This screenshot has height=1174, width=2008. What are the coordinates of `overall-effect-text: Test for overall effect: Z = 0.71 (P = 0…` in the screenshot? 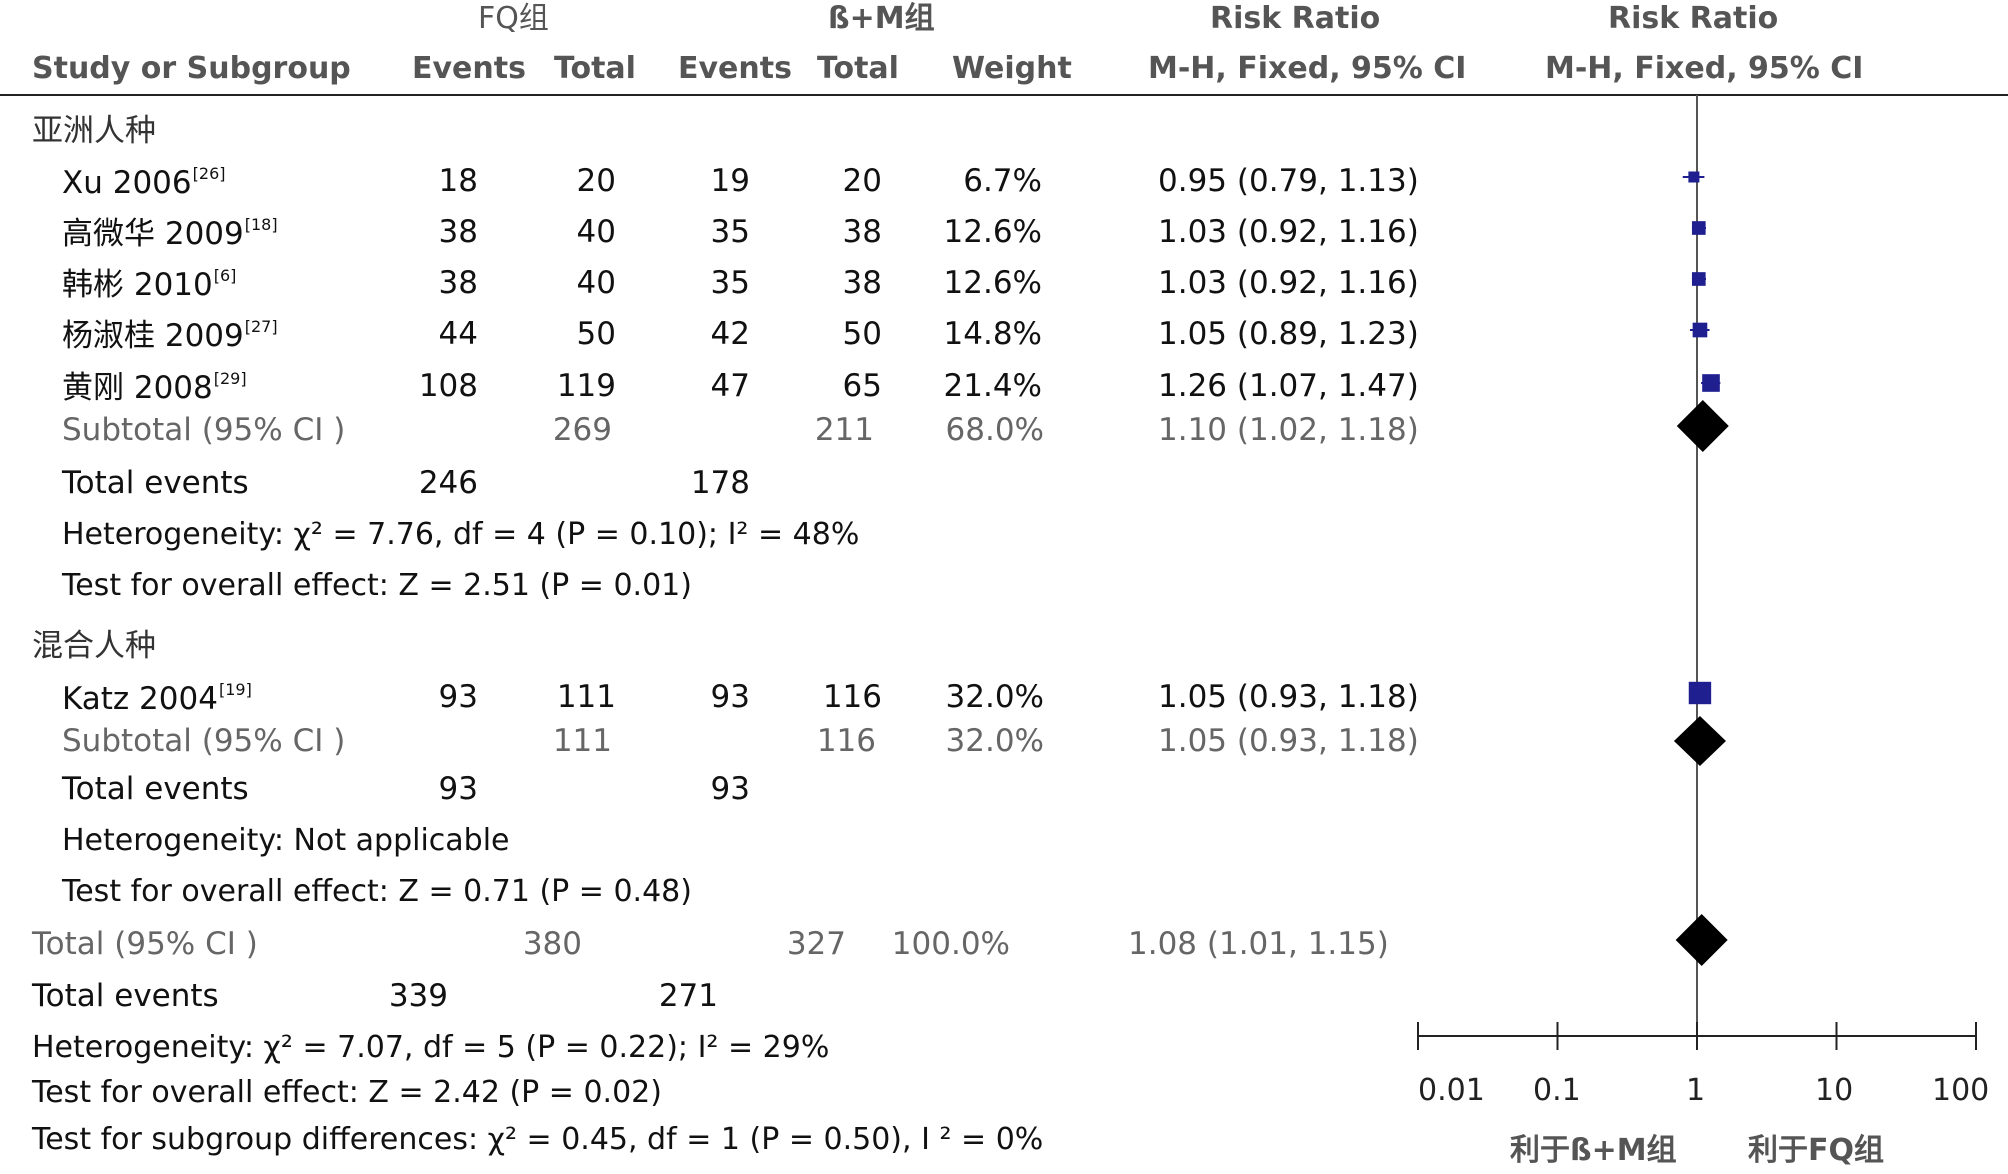 It's located at (377, 891).